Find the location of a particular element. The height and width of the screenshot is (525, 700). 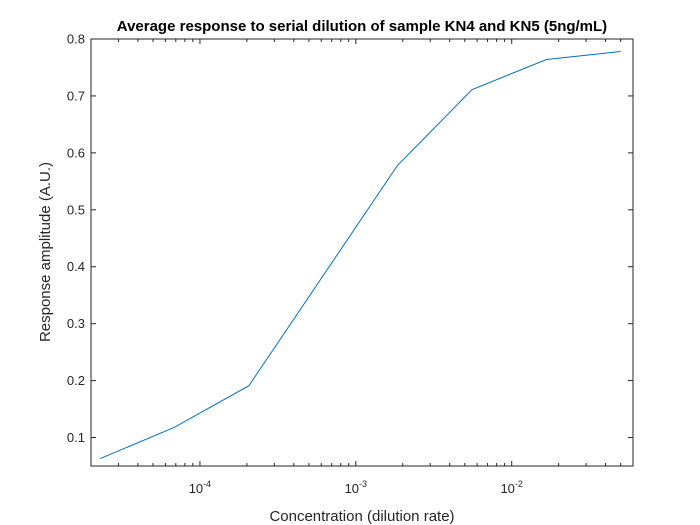

y-tick-label: 0.6 is located at coordinates (76, 152).